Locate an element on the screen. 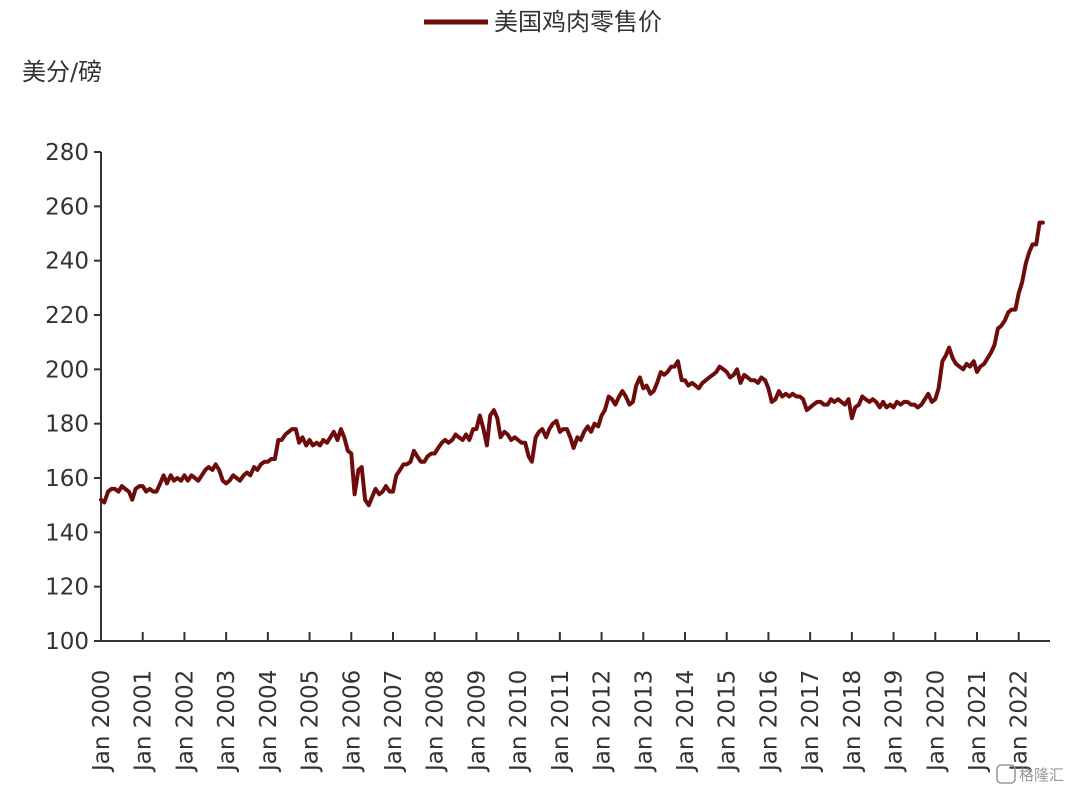  x-tick-label: Jan 2007 is located at coordinates (394, 721).